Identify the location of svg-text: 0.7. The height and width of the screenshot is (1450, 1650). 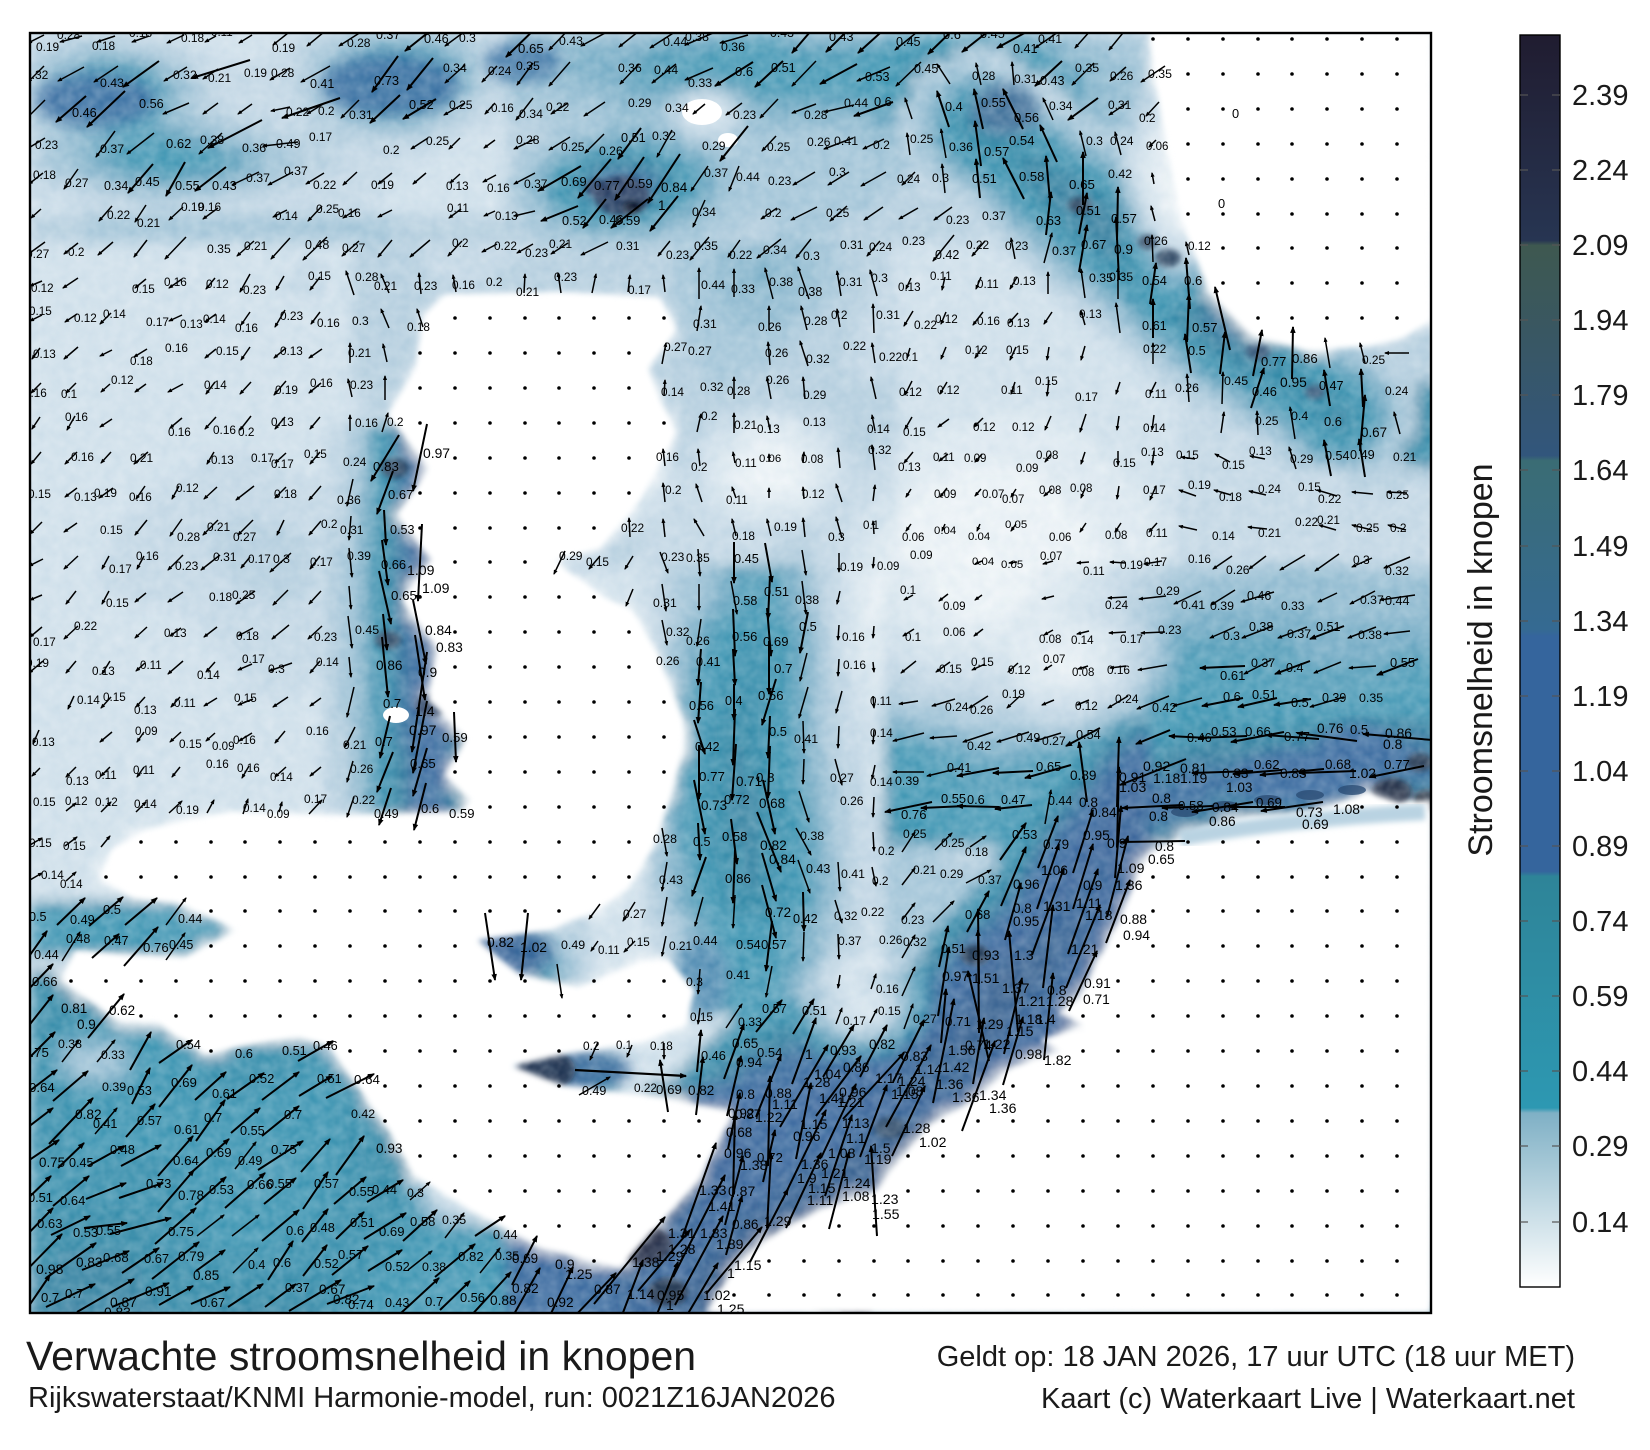
(213, 1117).